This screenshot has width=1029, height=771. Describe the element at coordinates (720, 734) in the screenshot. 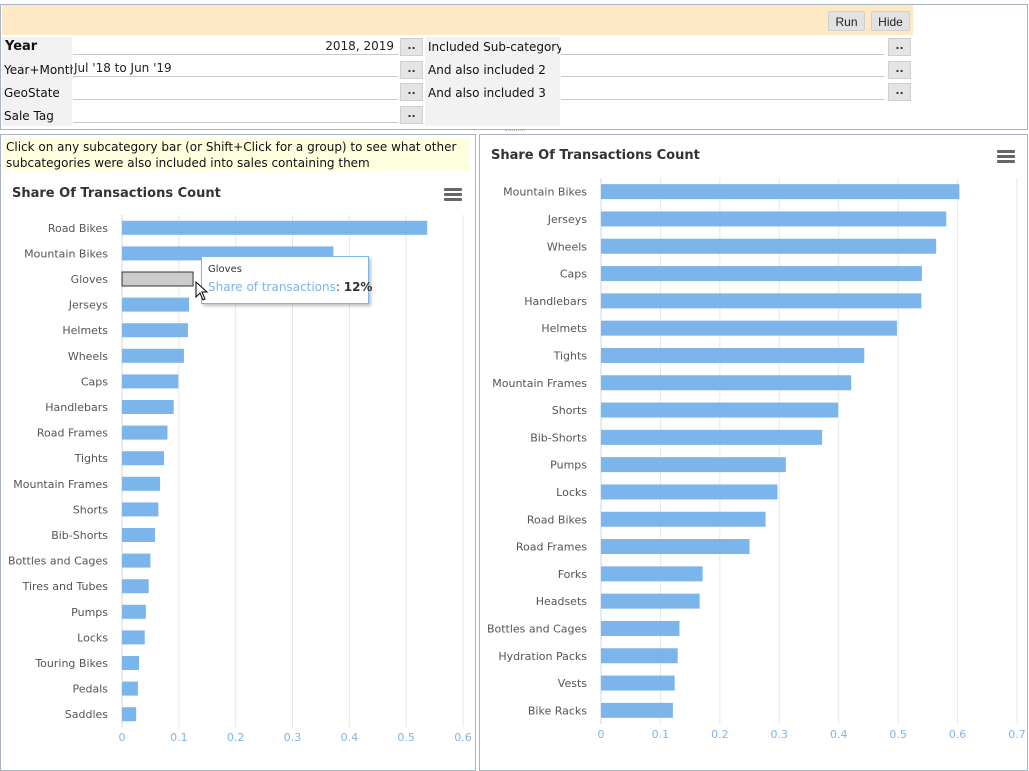

I see `x-tick-label: 0.2` at that location.